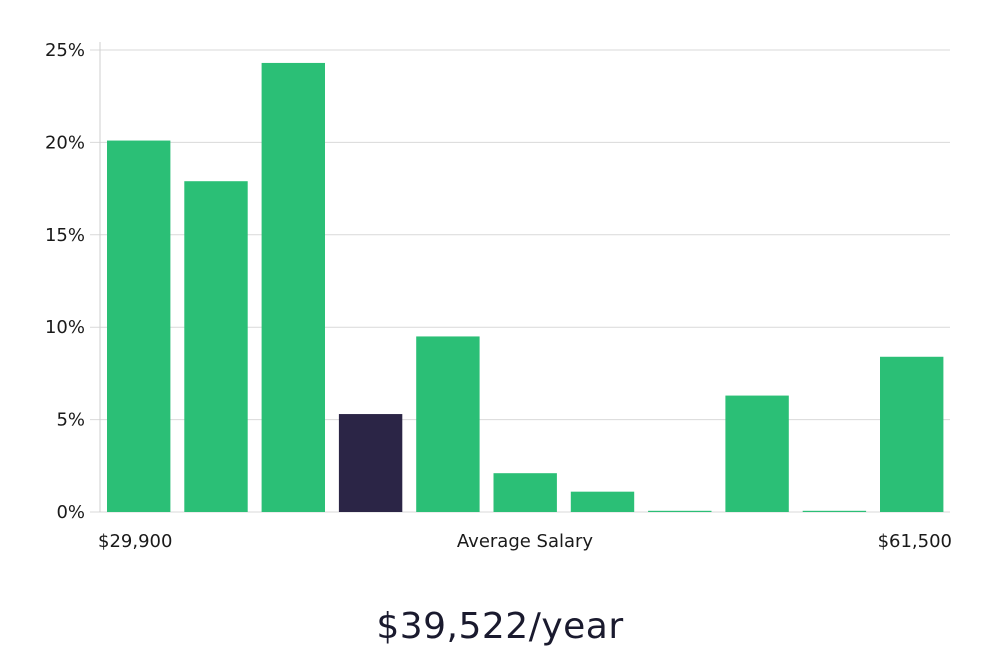  What do you see at coordinates (135, 541) in the screenshot?
I see `x-min-label: $29,900` at bounding box center [135, 541].